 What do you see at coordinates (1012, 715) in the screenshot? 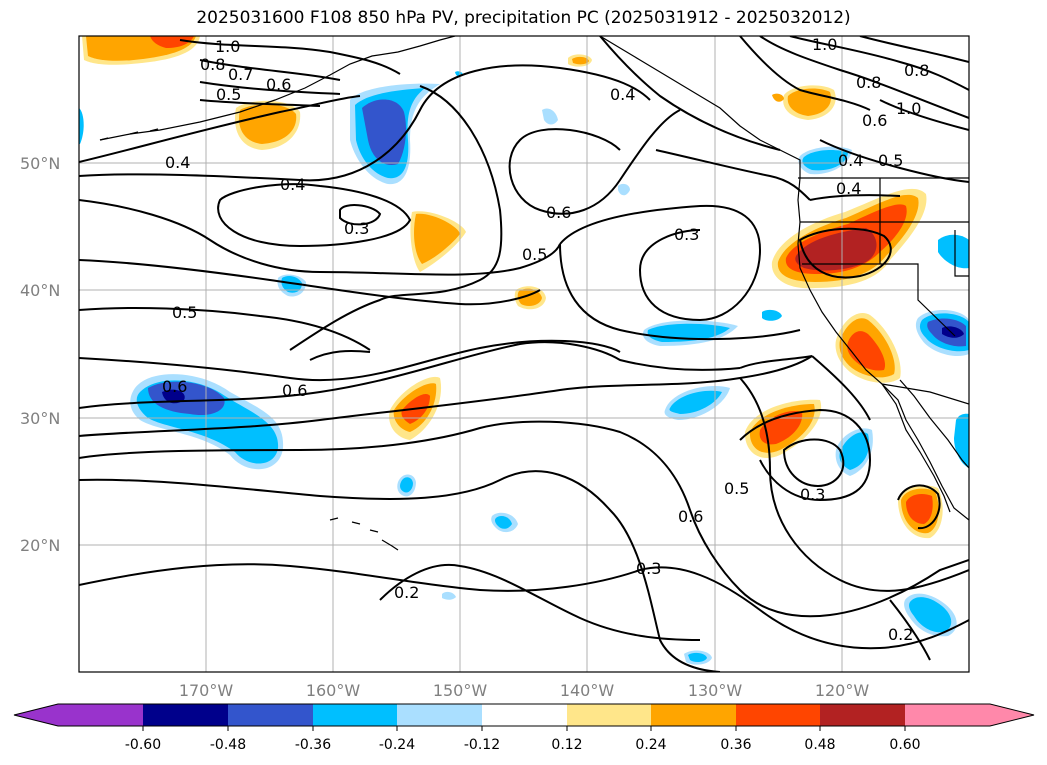
I see `colorbar-extend-high` at bounding box center [1012, 715].